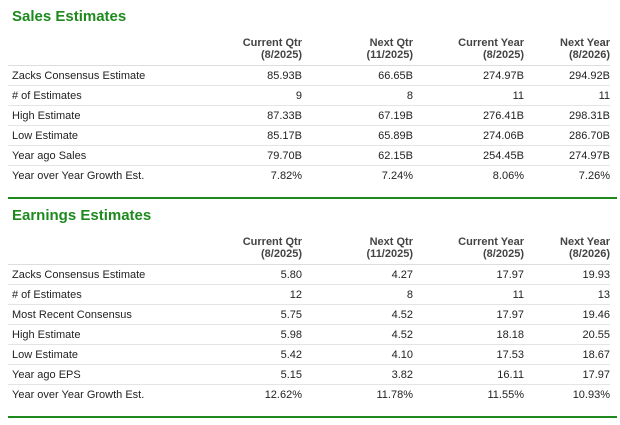 This screenshot has height=425, width=620. What do you see at coordinates (468, 354) in the screenshot?
I see `cell: 17.53` at bounding box center [468, 354].